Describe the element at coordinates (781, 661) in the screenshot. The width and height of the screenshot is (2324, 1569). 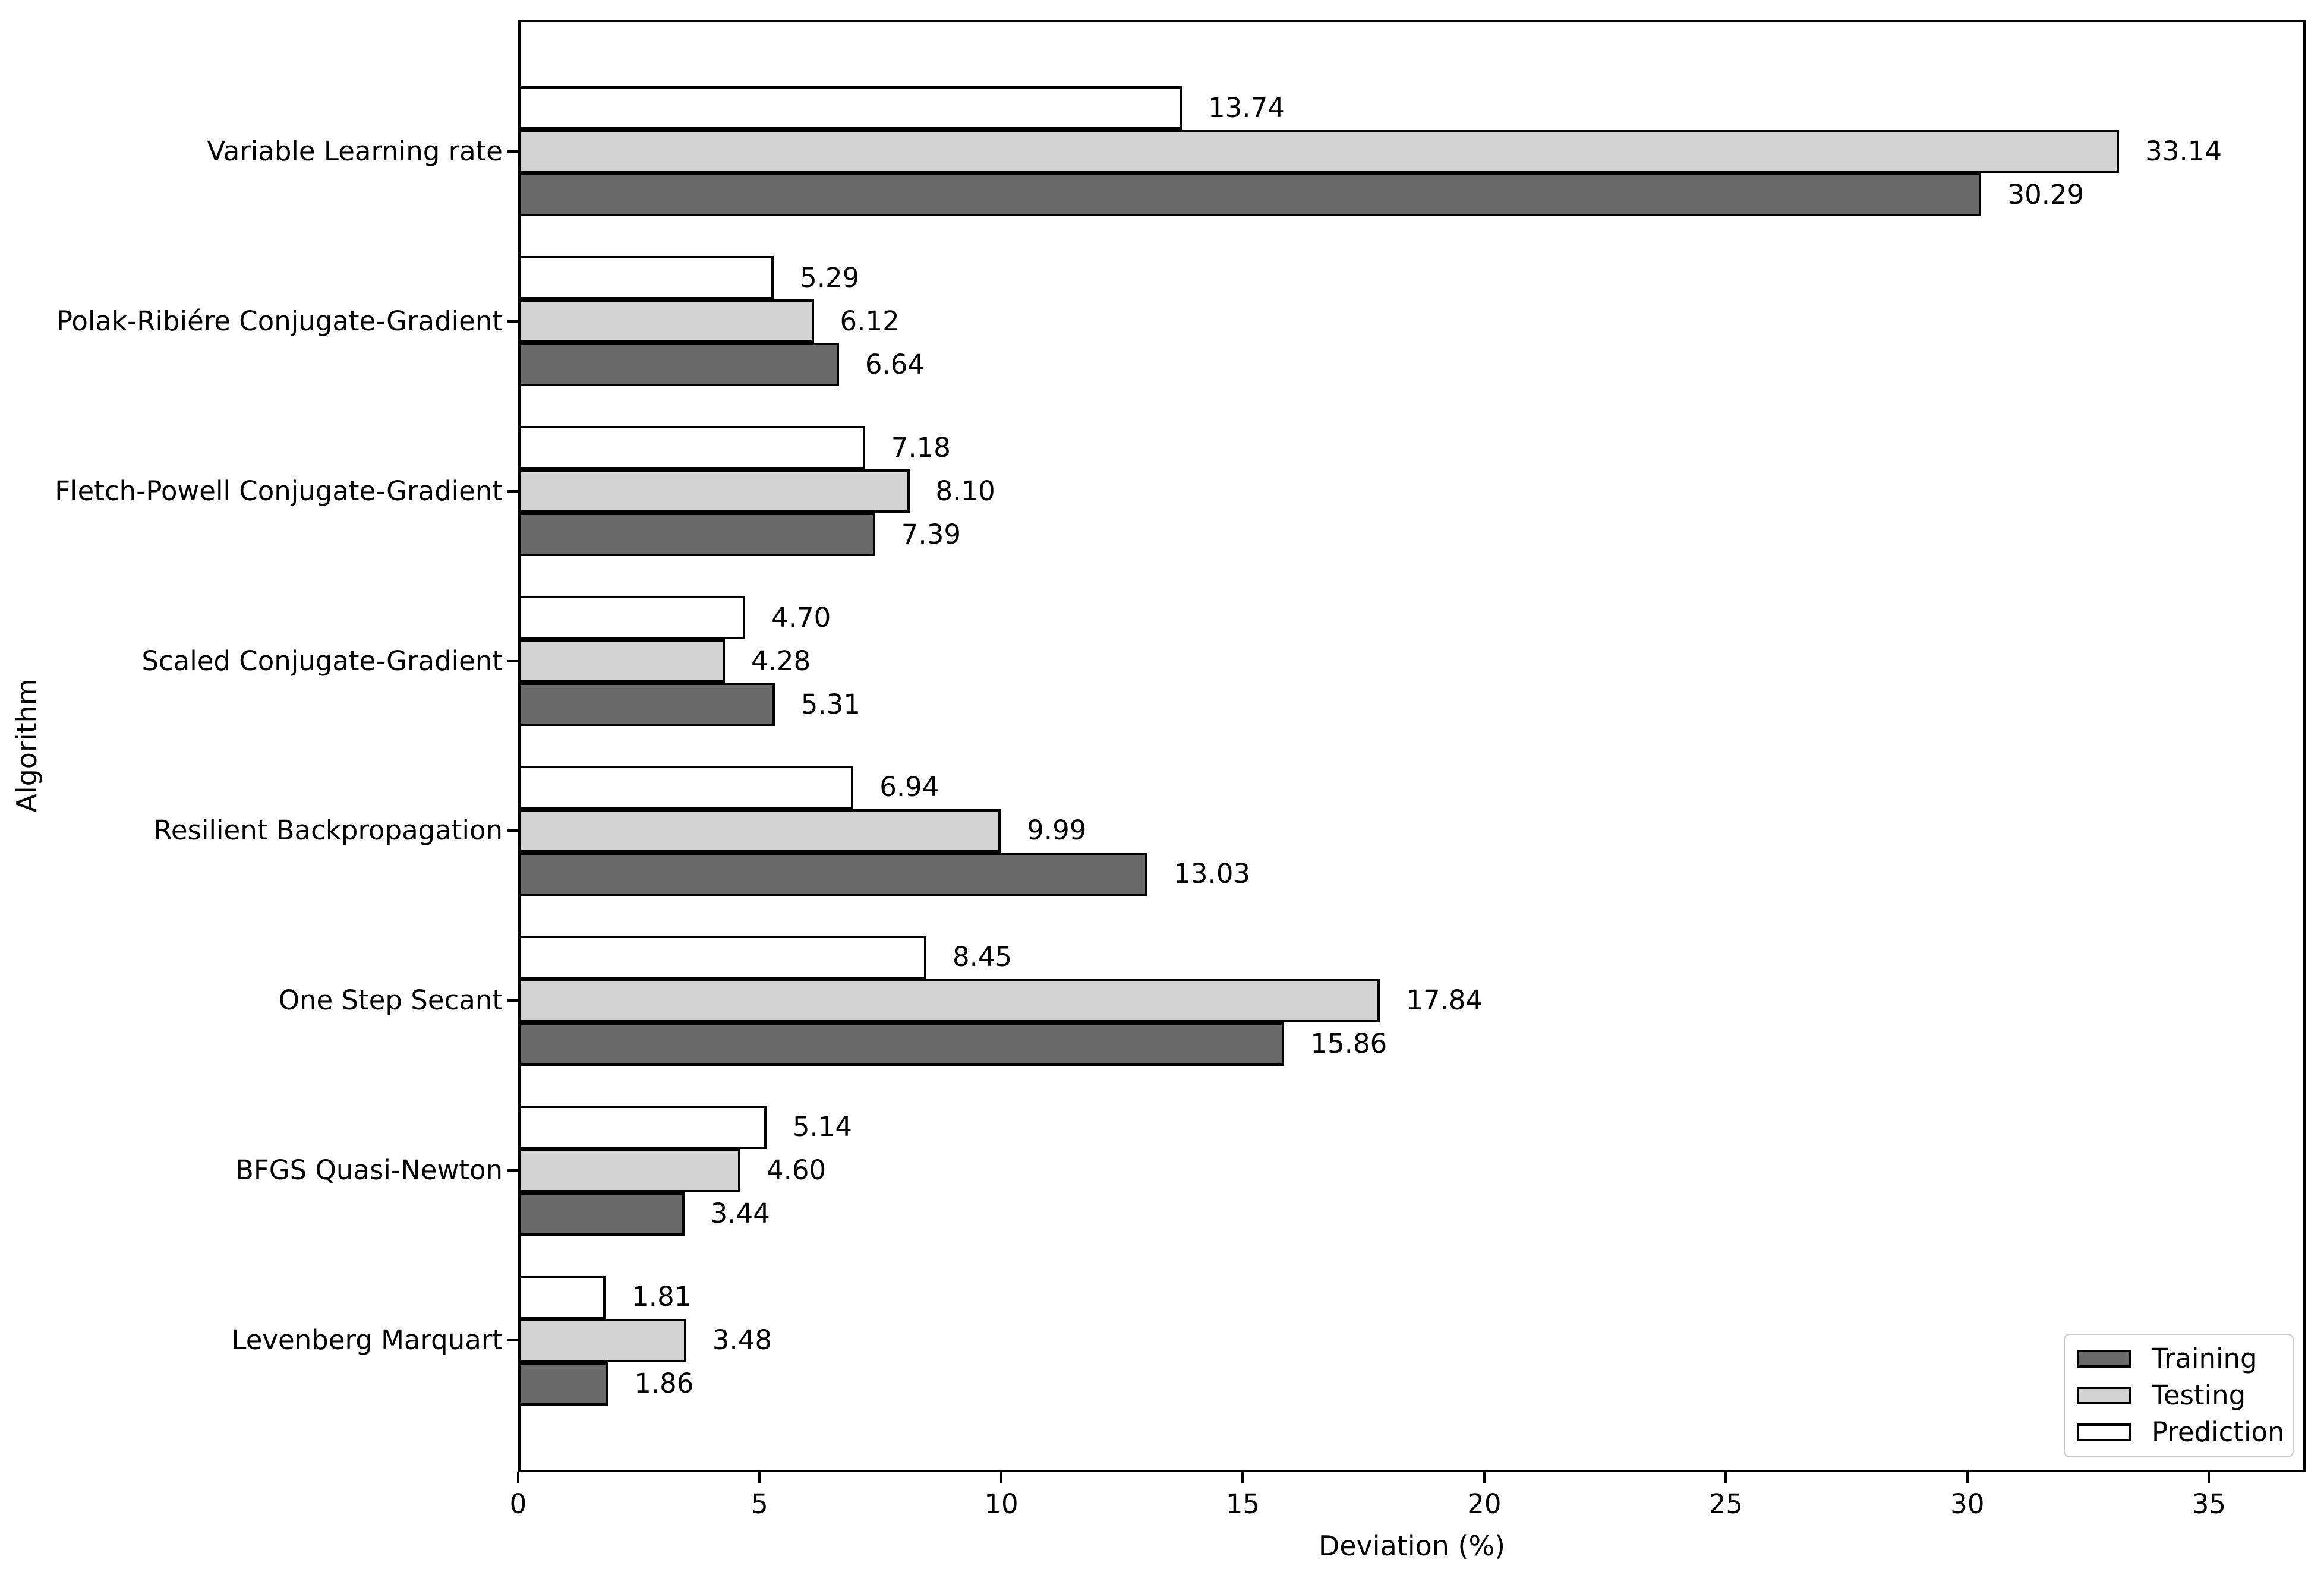
I see `bar-value-label: 4.28` at that location.